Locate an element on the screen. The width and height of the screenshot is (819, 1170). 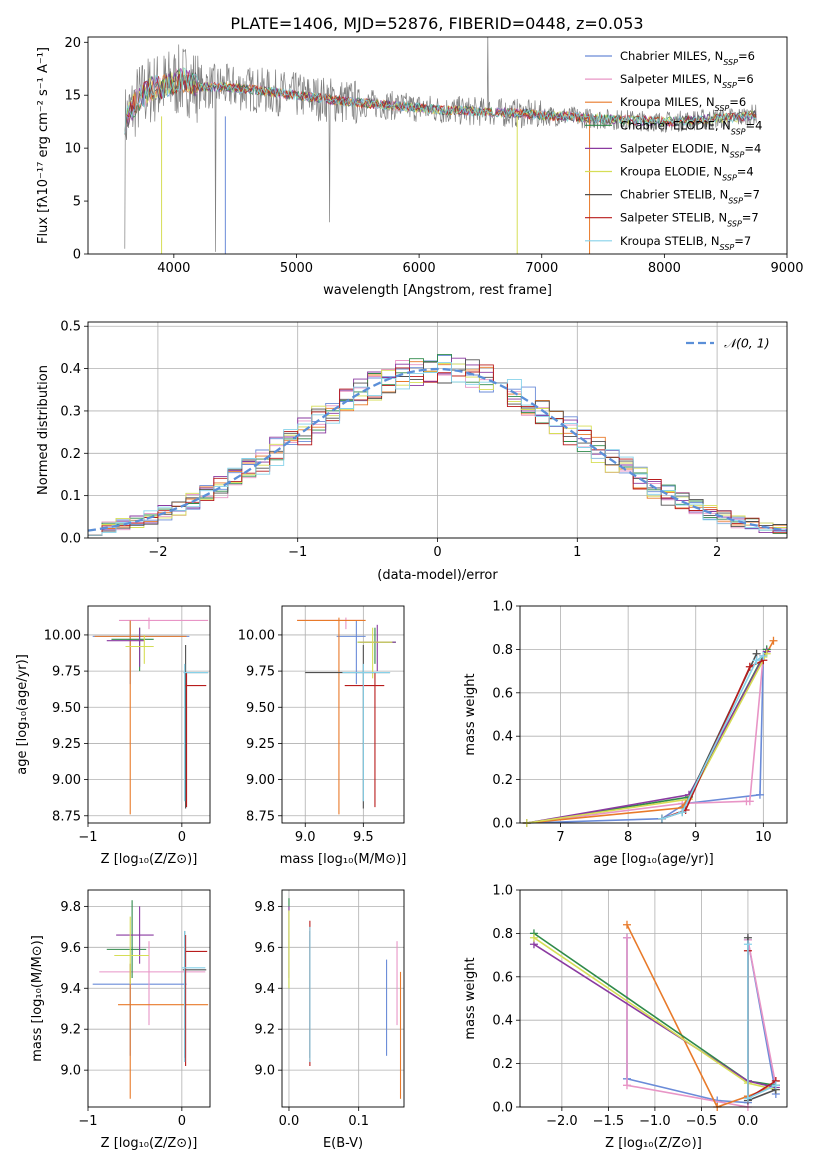
y-tick-label: 0.4 is located at coordinates (502, 737).